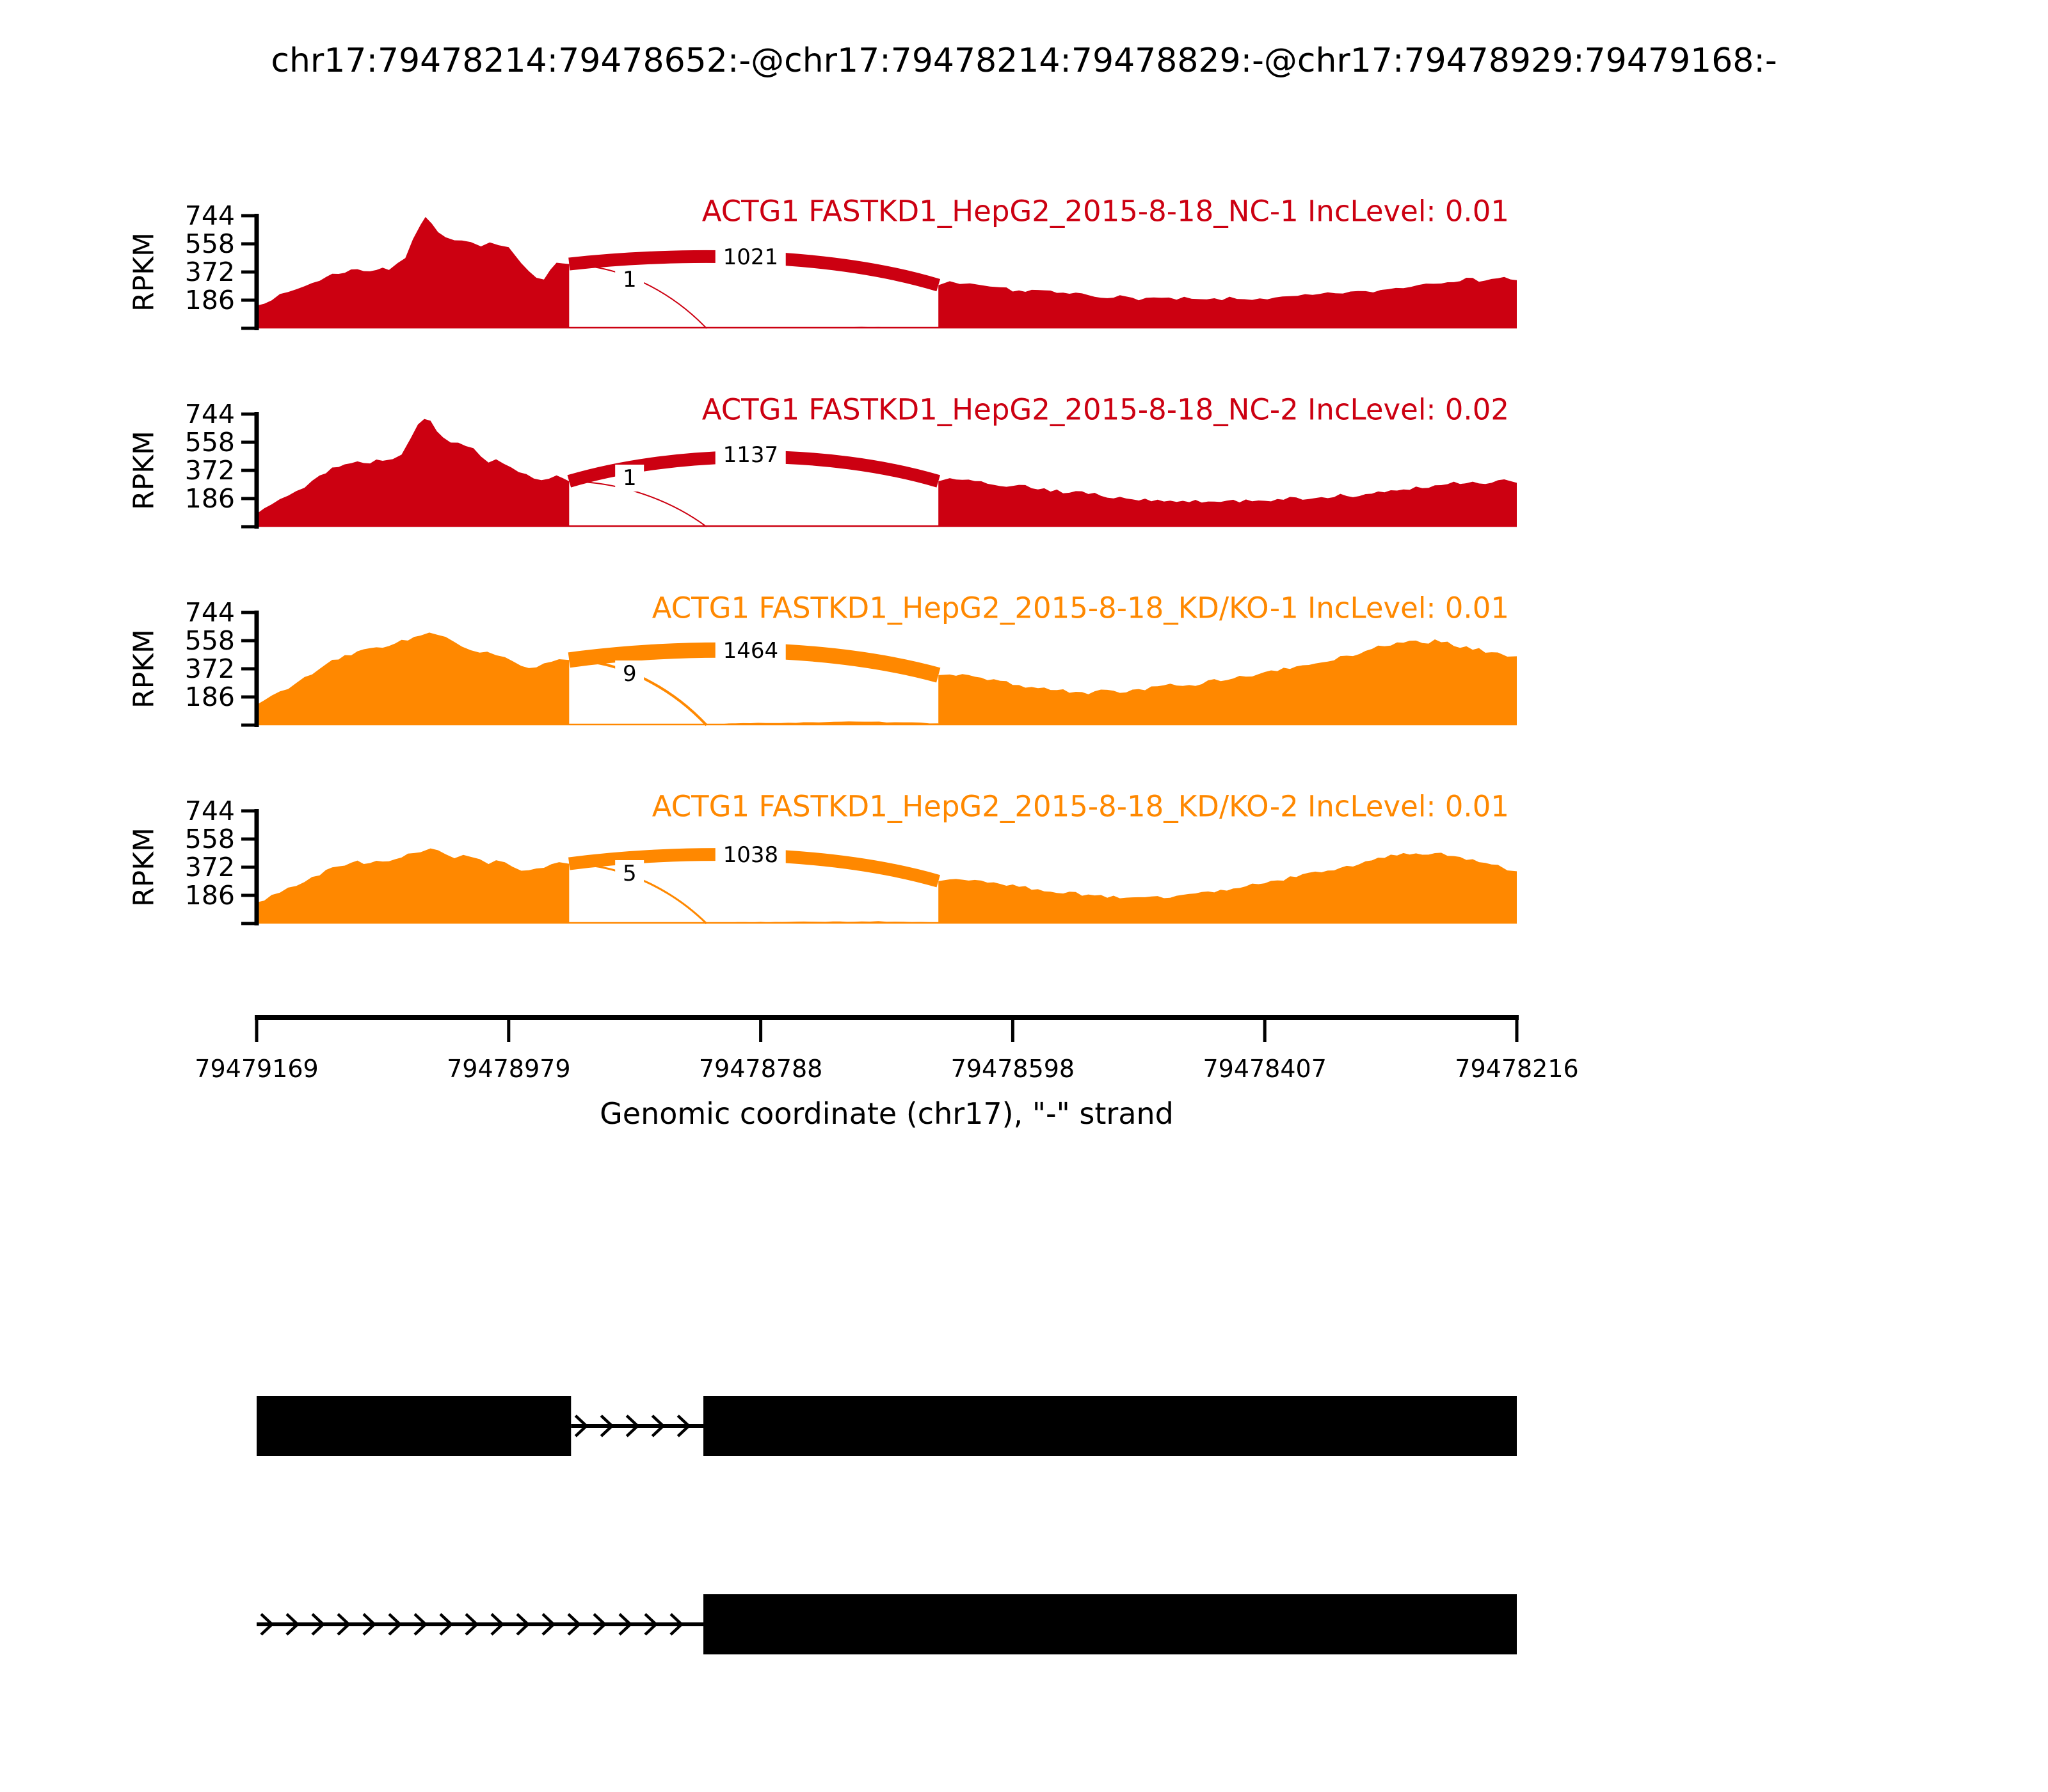 The width and height of the screenshot is (2048, 1792). I want to click on x-tick-label: 79478788, so click(760, 1069).